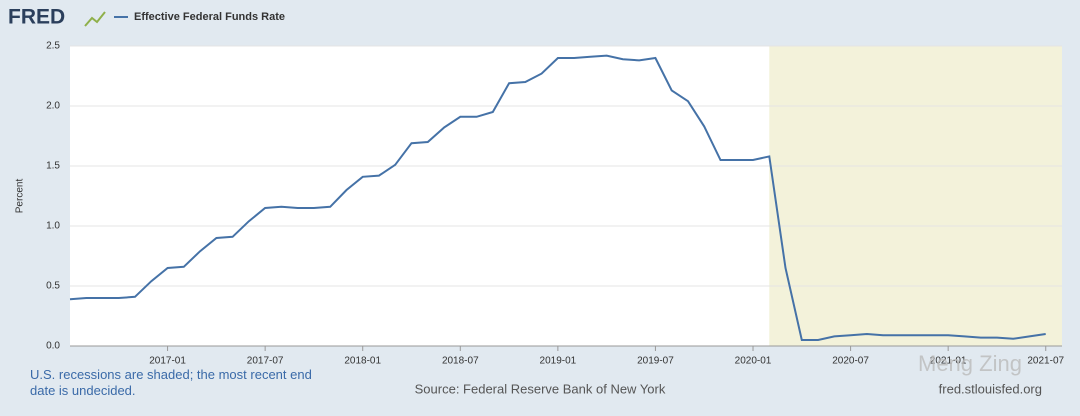  Describe the element at coordinates (753, 361) in the screenshot. I see `x-tick-label: 2020-01` at that location.